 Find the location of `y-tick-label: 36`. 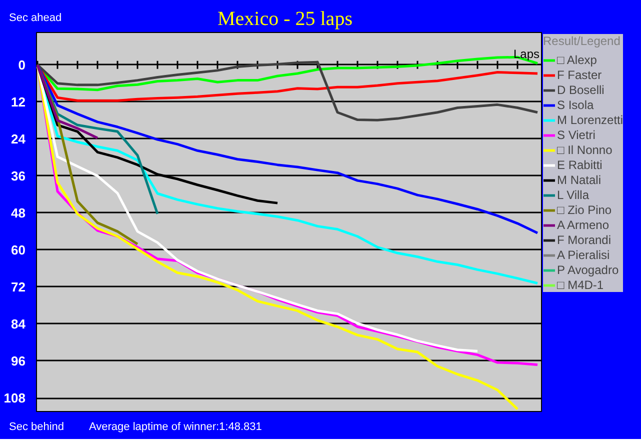

y-tick-label: 36 is located at coordinates (18, 176).